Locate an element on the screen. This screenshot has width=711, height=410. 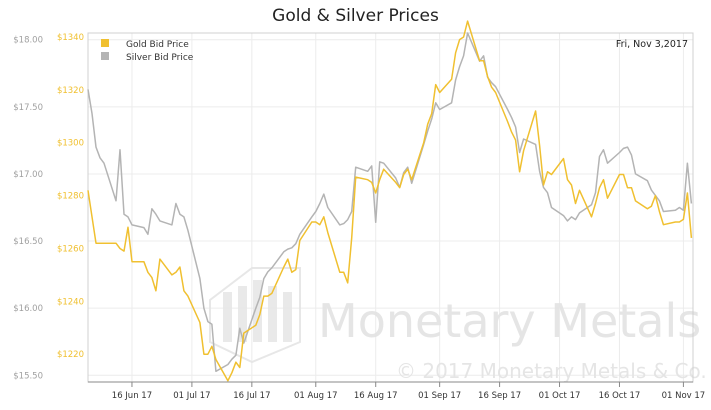
y-axis-right: $1340 $1320 $1300 $1280 $1260 $1240 $1220 is located at coordinates (70, 196).